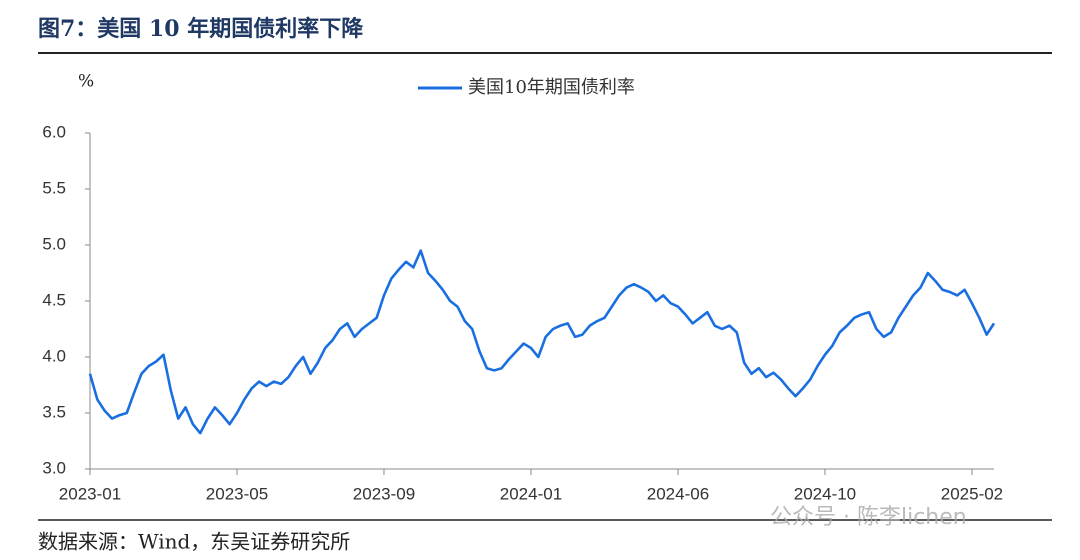 The image size is (1080, 560). I want to click on watermark: 公众号 · 陈李lichen, so click(868, 517).